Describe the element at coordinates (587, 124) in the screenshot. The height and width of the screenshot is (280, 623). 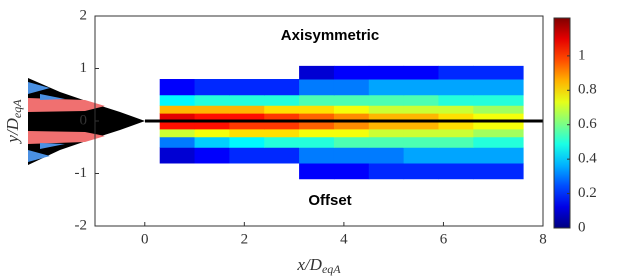
I see `colorbar-tick-label: 0.6` at that location.